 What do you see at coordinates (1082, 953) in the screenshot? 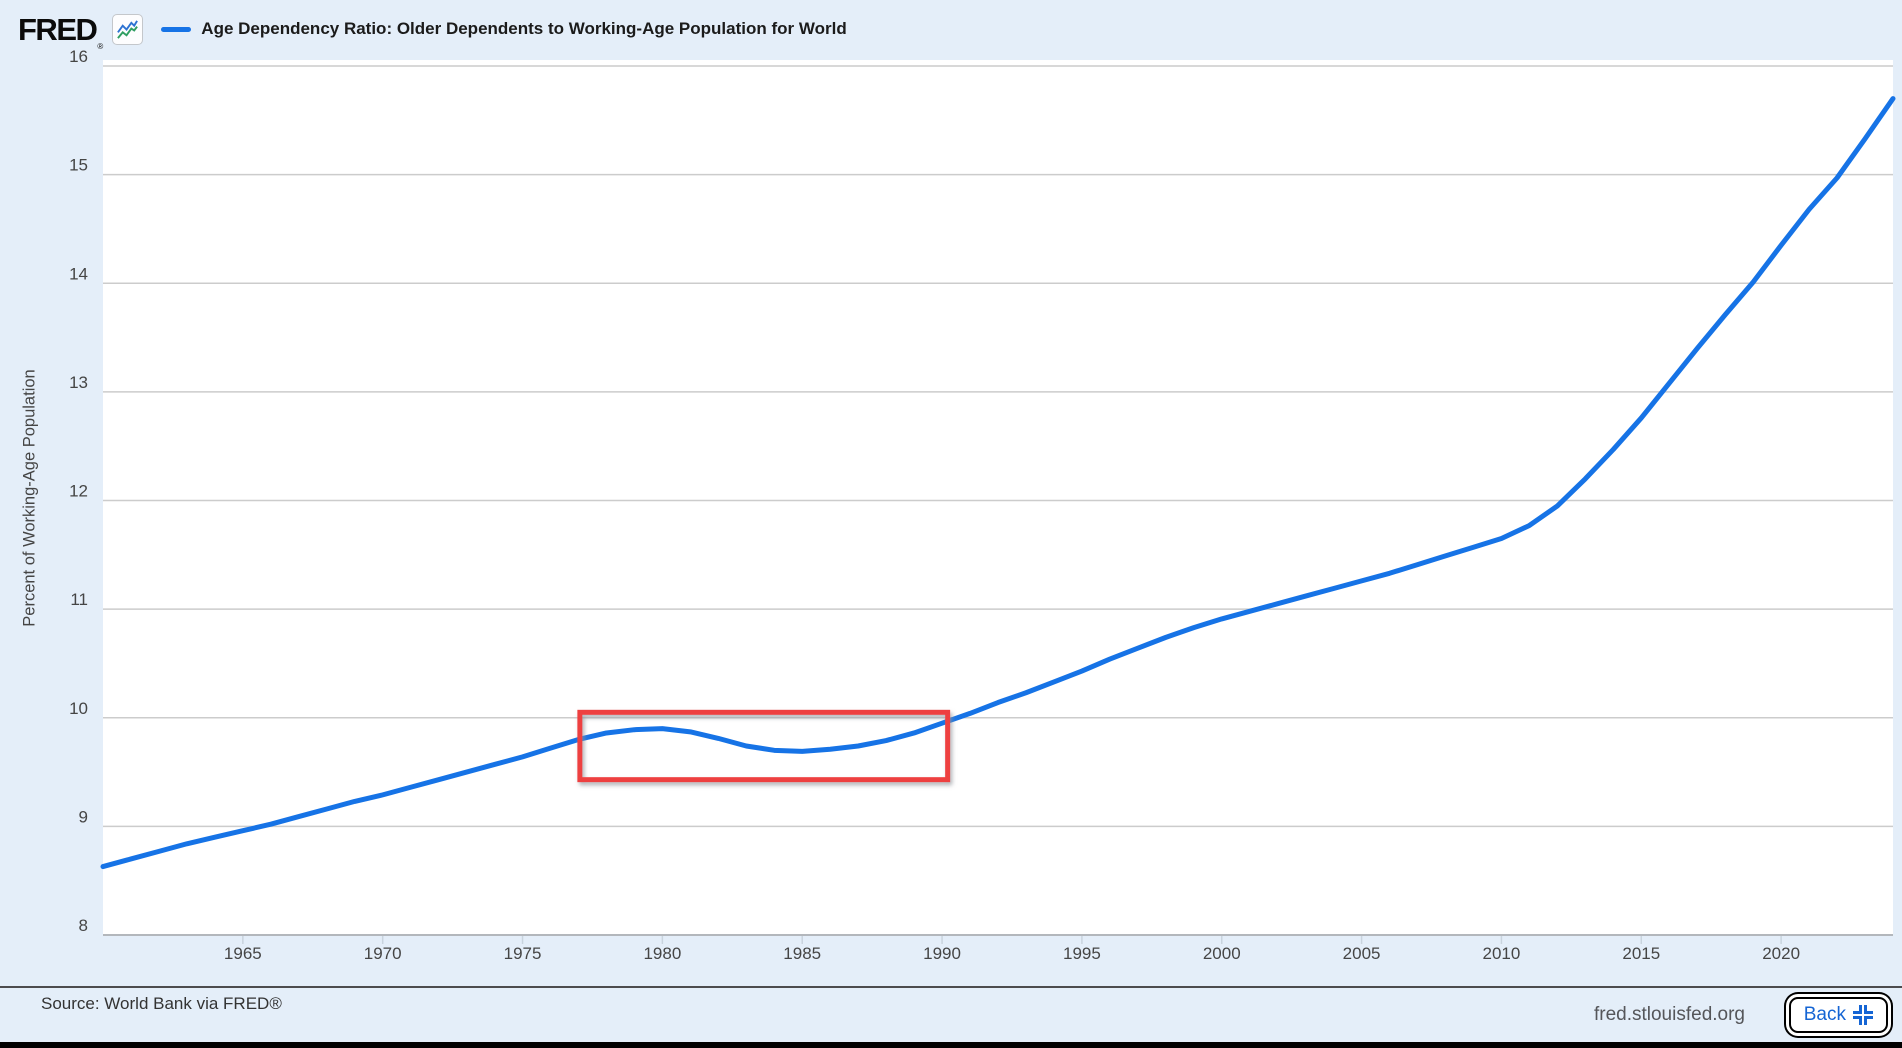
I see `x-tick-label: 1995` at bounding box center [1082, 953].